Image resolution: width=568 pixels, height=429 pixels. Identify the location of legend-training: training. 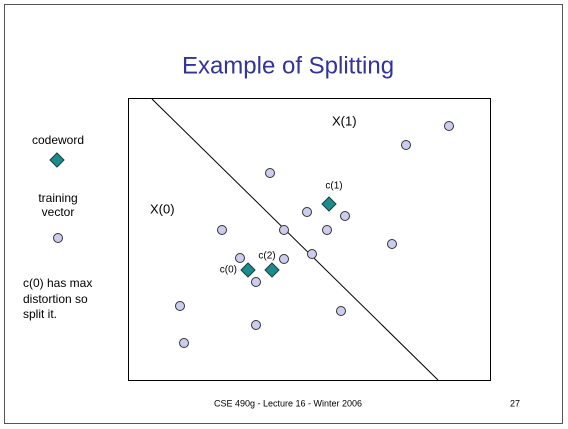
(57, 198).